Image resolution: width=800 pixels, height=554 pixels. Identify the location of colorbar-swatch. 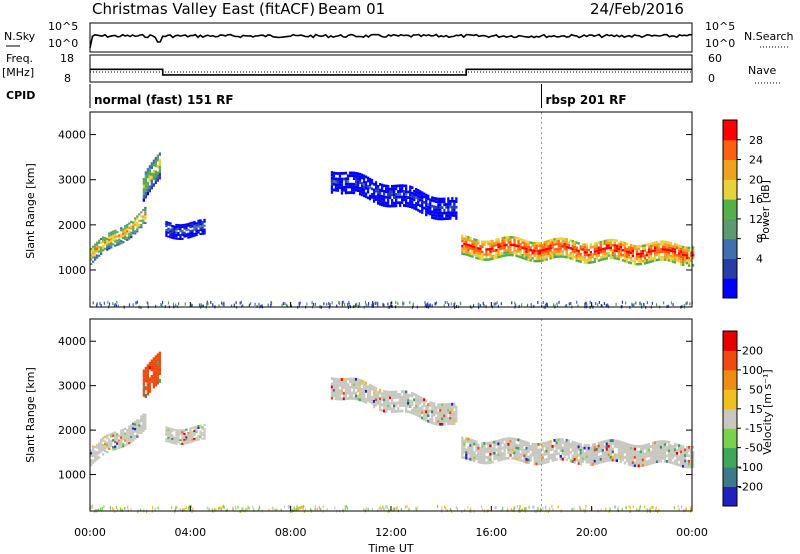
(730, 360).